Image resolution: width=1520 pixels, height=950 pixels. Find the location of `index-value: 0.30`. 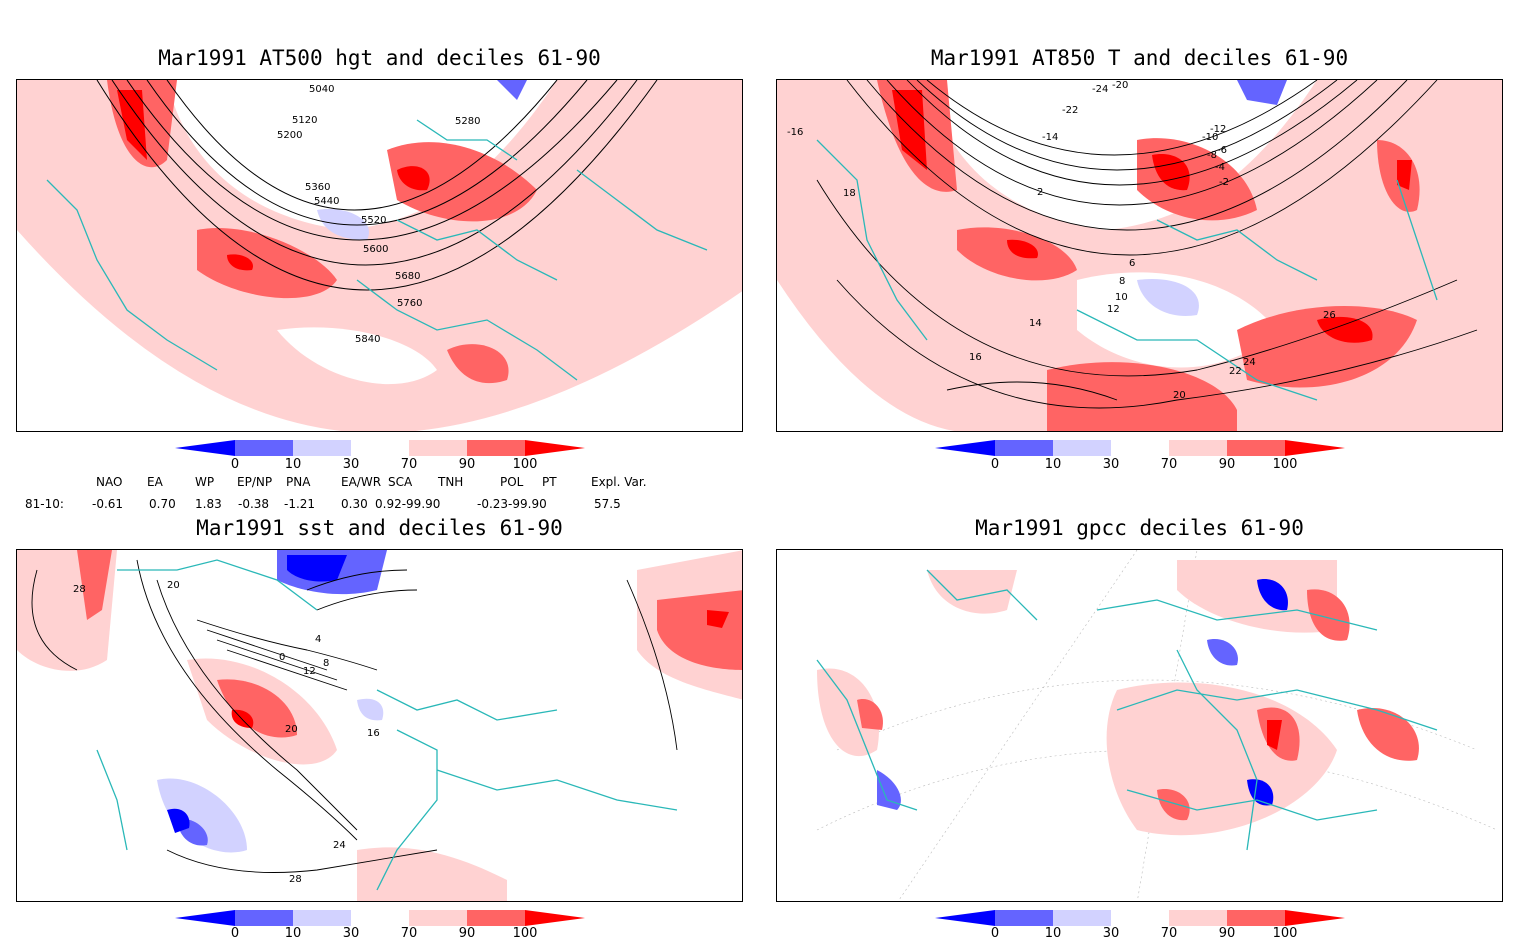

index-value: 0.30 is located at coordinates (354, 504).